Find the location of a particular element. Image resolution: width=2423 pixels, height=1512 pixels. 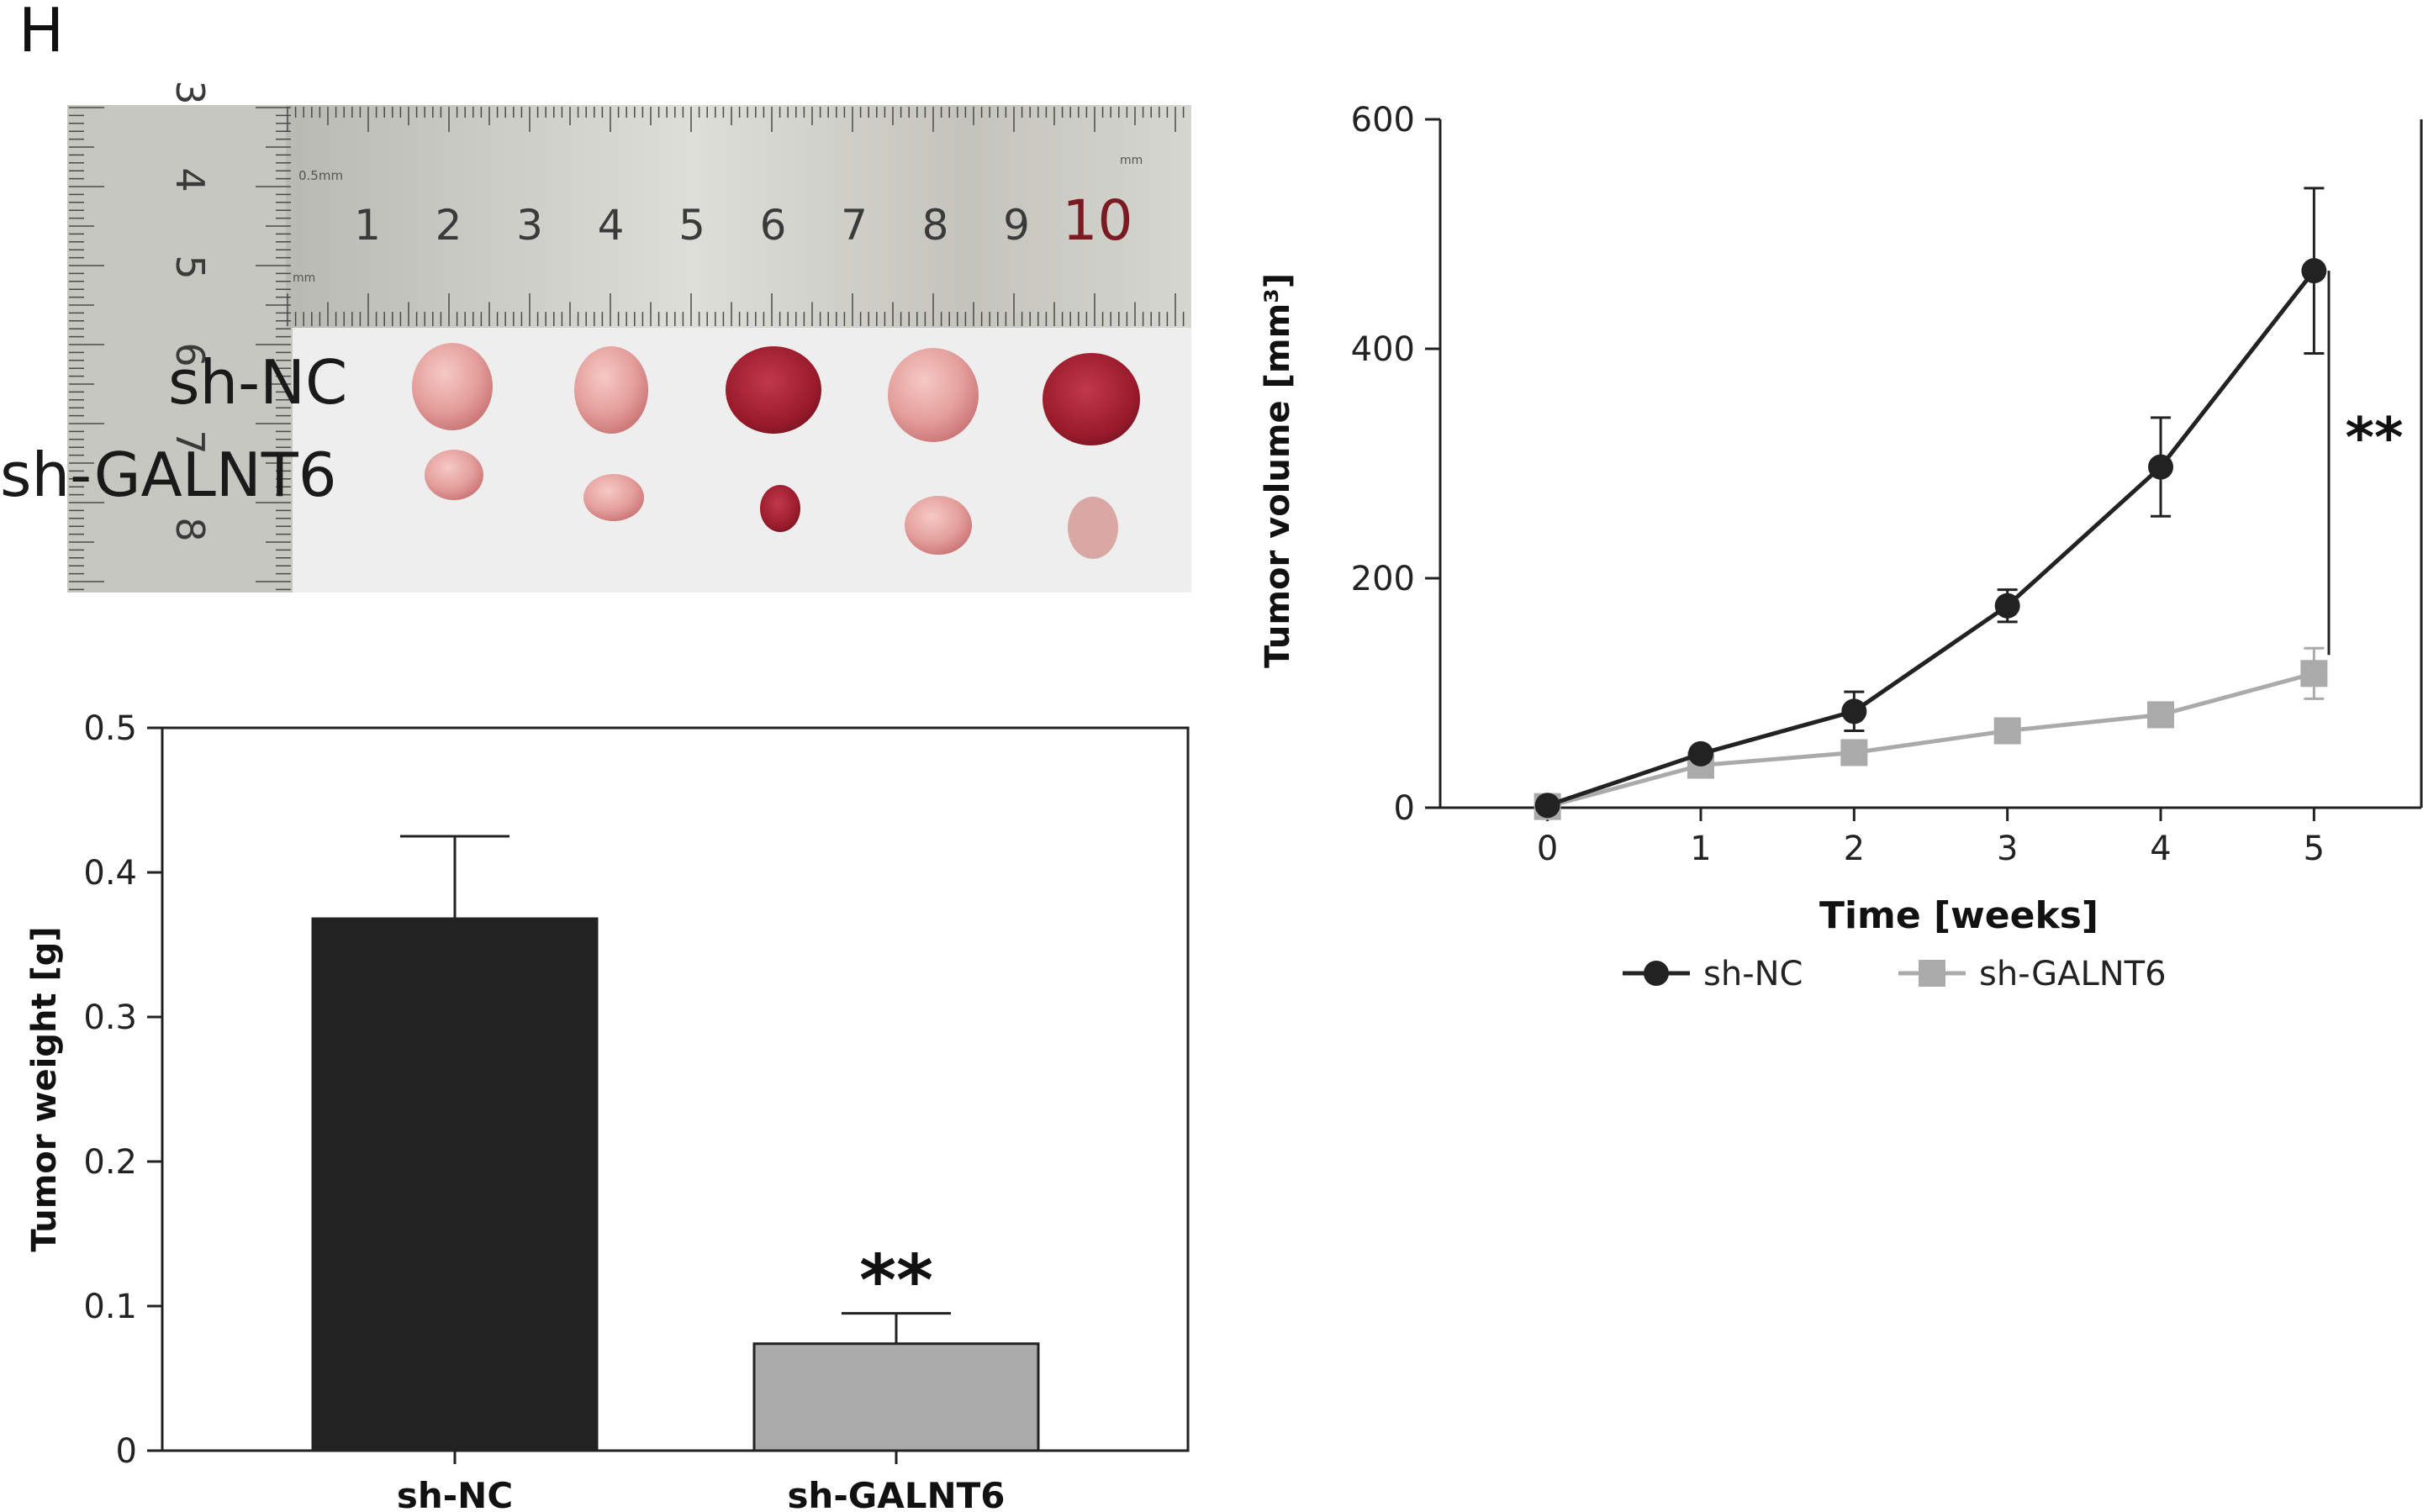

ruler-ticks is located at coordinates (627, 349).